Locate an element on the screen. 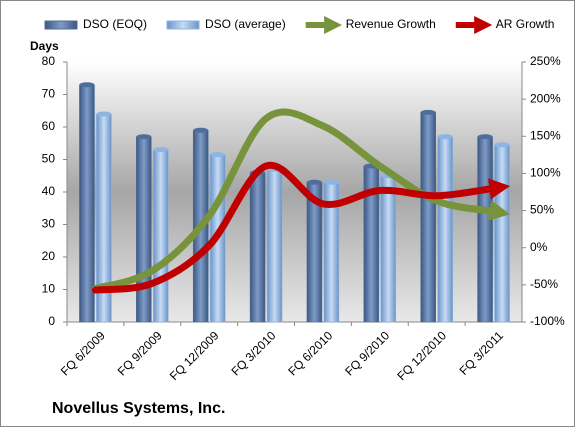 The height and width of the screenshot is (432, 575). y-tick-label: 0 is located at coordinates (51, 321).